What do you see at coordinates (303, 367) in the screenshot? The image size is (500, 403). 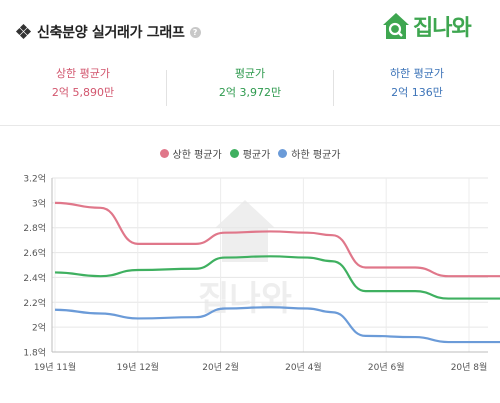 I see `x-tick-label: 20년 4월` at bounding box center [303, 367].